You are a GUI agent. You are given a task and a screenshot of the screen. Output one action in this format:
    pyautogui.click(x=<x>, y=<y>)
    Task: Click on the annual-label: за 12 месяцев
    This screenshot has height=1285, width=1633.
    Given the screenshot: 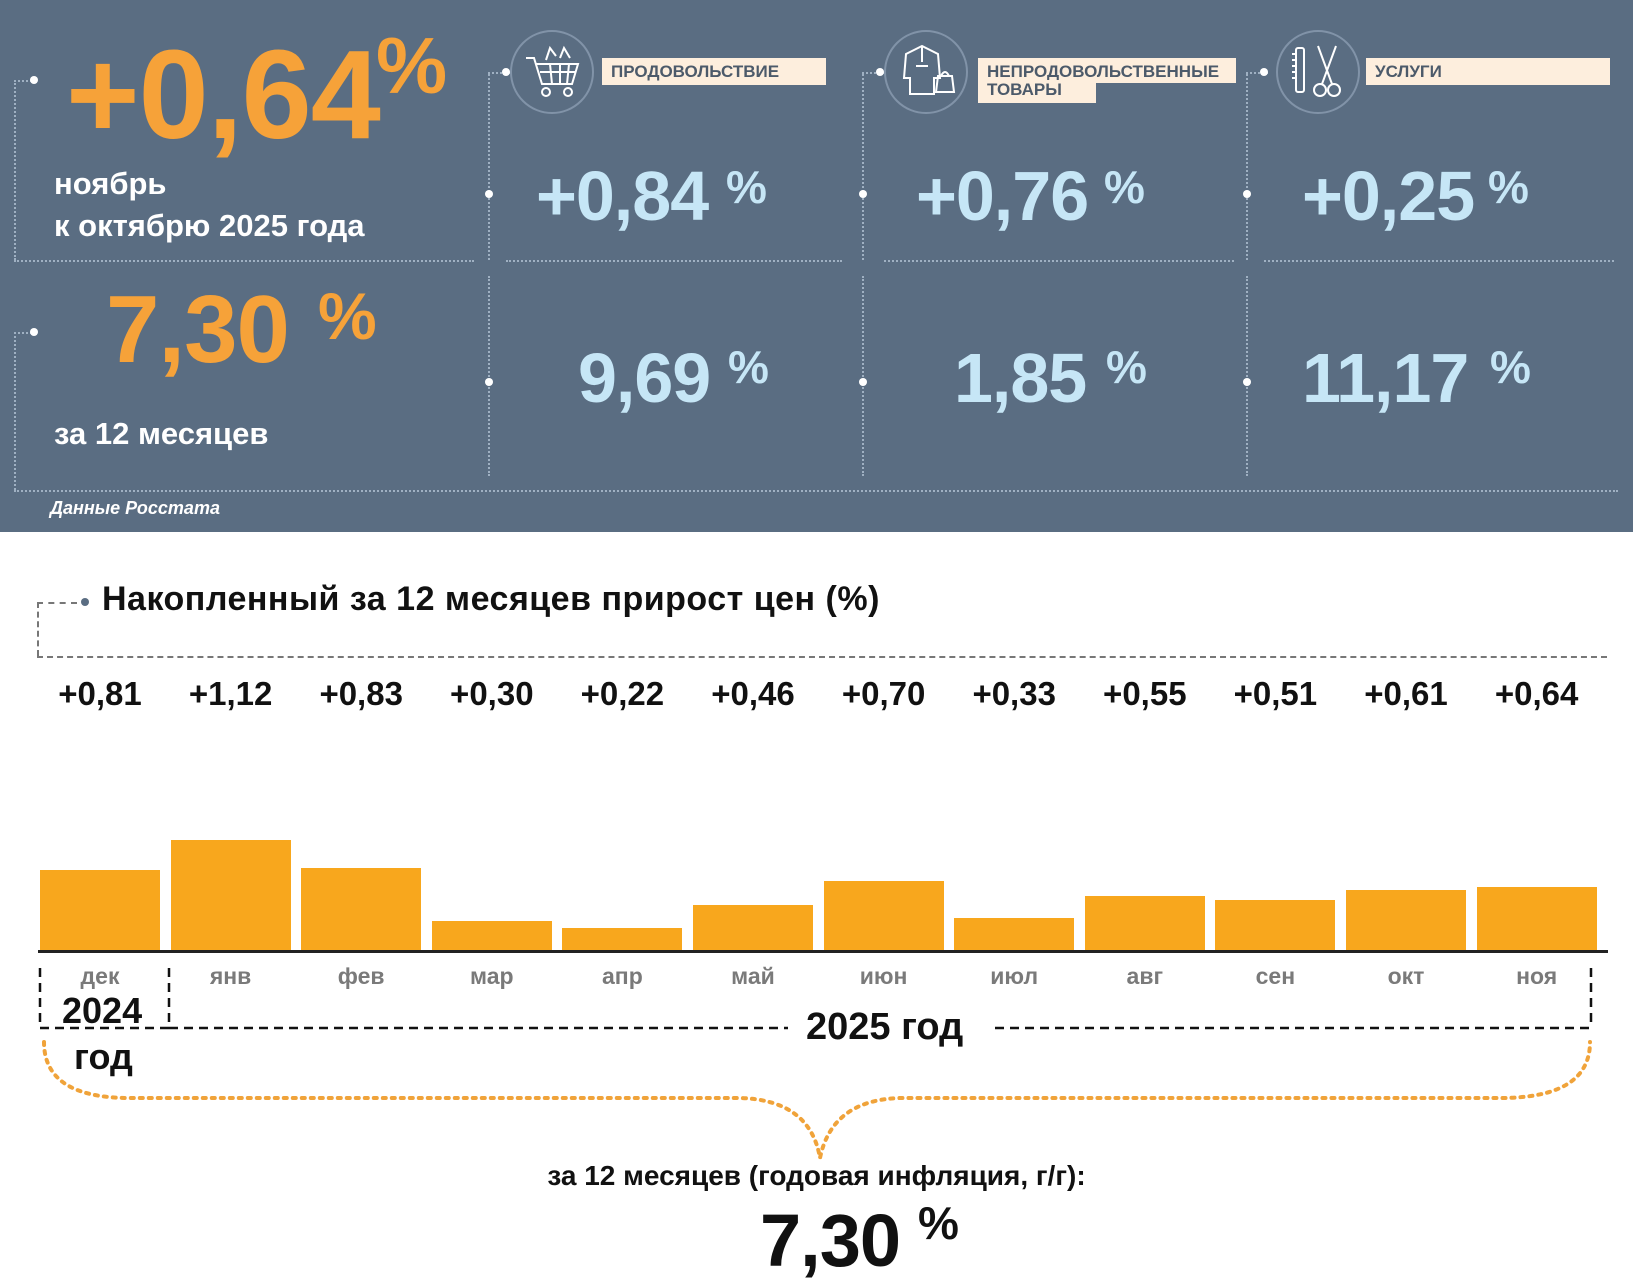 What is the action you would take?
    pyautogui.click(x=161, y=433)
    